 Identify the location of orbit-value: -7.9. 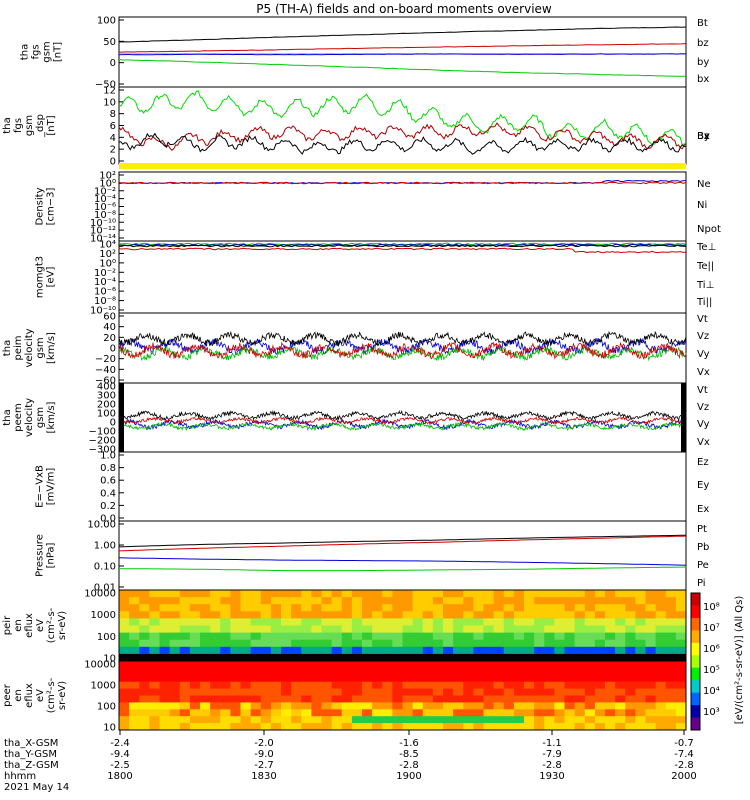
(552, 754).